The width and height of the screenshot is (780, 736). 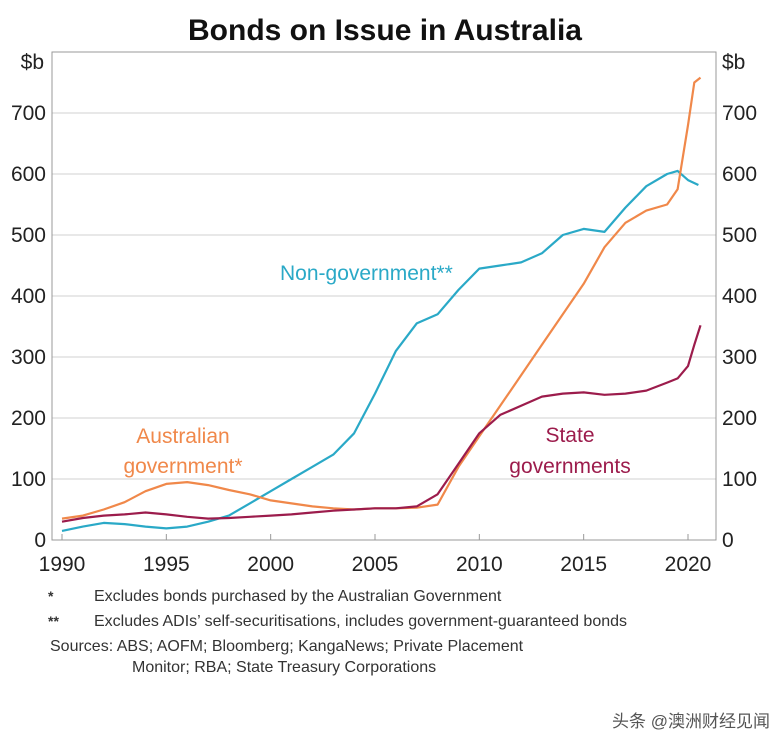 I want to click on chart-title: Bonds on Issue in Australia, so click(x=385, y=30).